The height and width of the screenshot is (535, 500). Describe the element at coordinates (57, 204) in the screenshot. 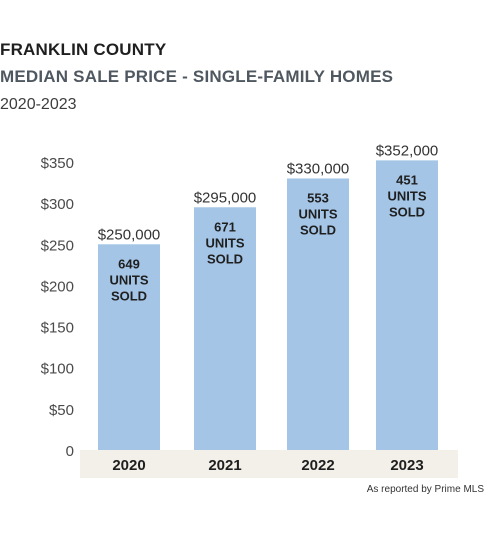

I see `y-tick-label: $300` at that location.